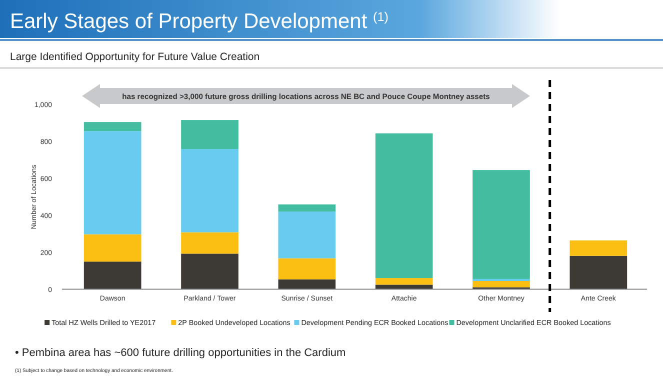 This screenshot has height=378, width=663. I want to click on chart-subtitle: Large Identified Opportunity for Future Value Creation, so click(135, 57).